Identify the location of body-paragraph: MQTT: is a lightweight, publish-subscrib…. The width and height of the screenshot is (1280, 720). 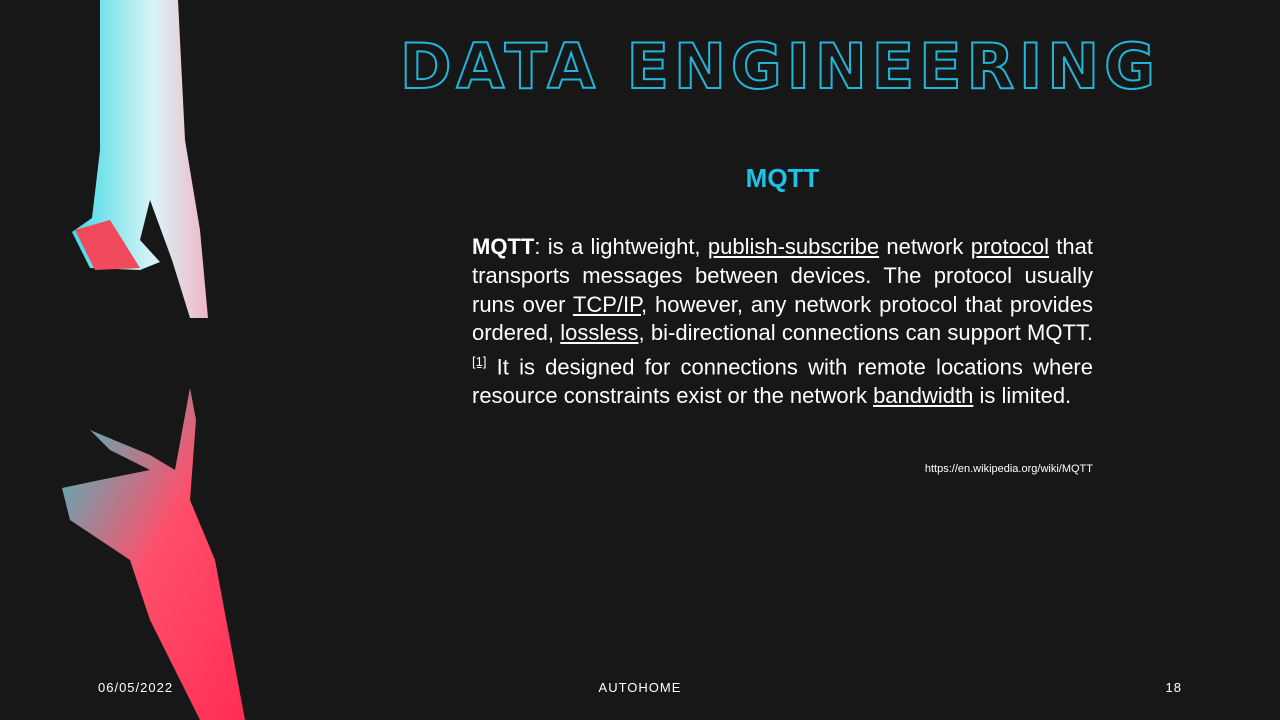
(782, 322).